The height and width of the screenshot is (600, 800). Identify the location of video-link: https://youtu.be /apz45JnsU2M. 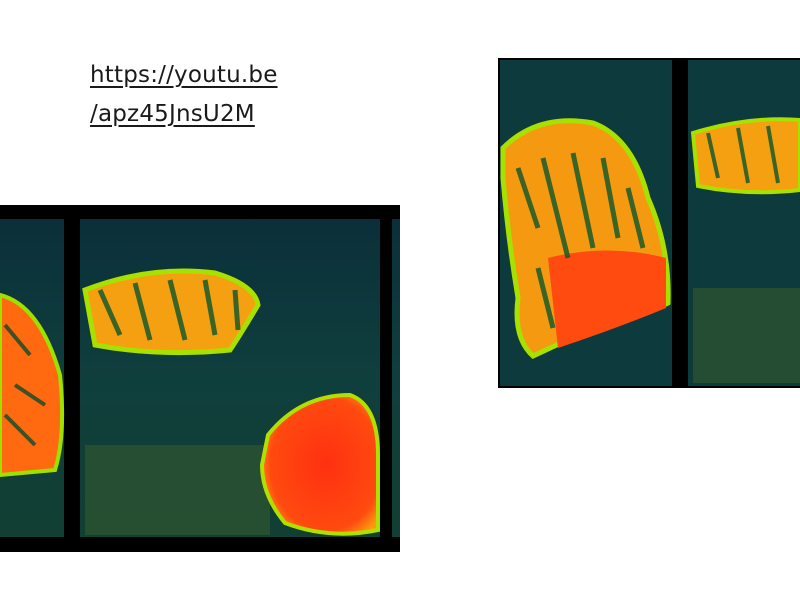
(184, 95).